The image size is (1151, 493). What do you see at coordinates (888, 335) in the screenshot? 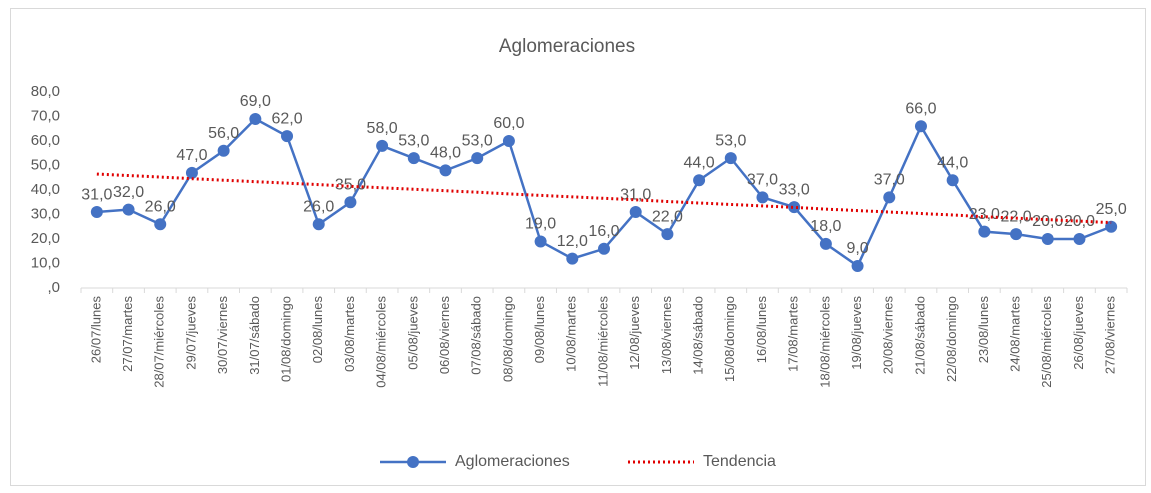
I see `x-tick-label: 20/08/viernes` at bounding box center [888, 335].